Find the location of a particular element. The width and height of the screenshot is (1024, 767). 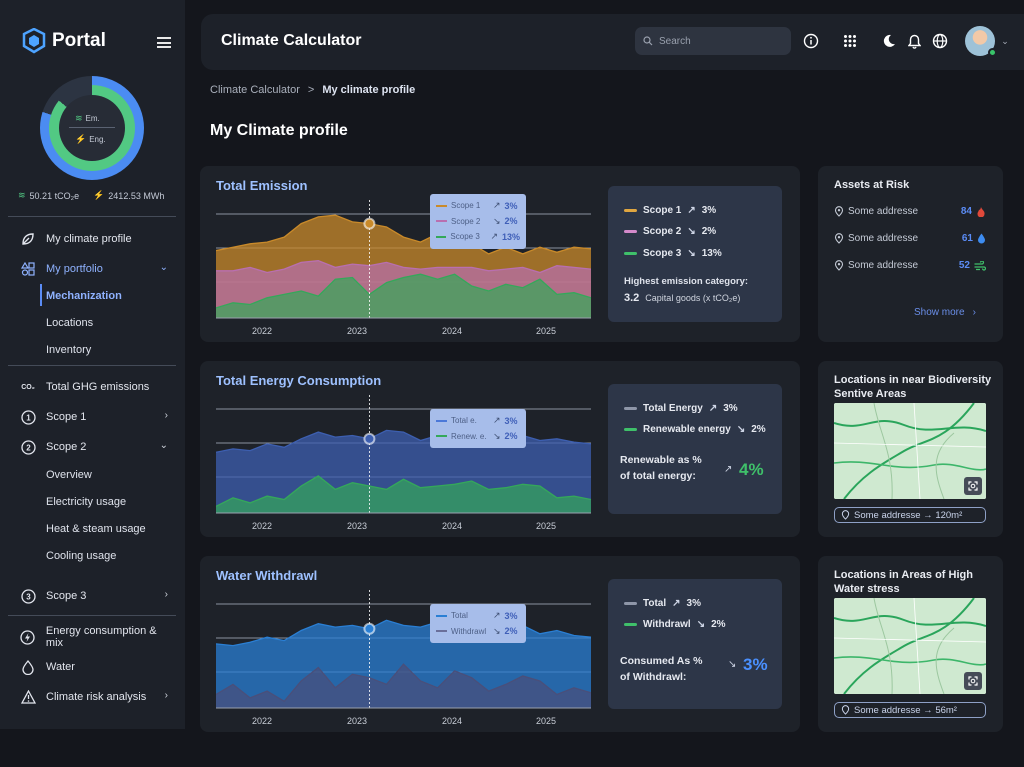

address-chip: Some addresse → 120m² is located at coordinates (910, 515).